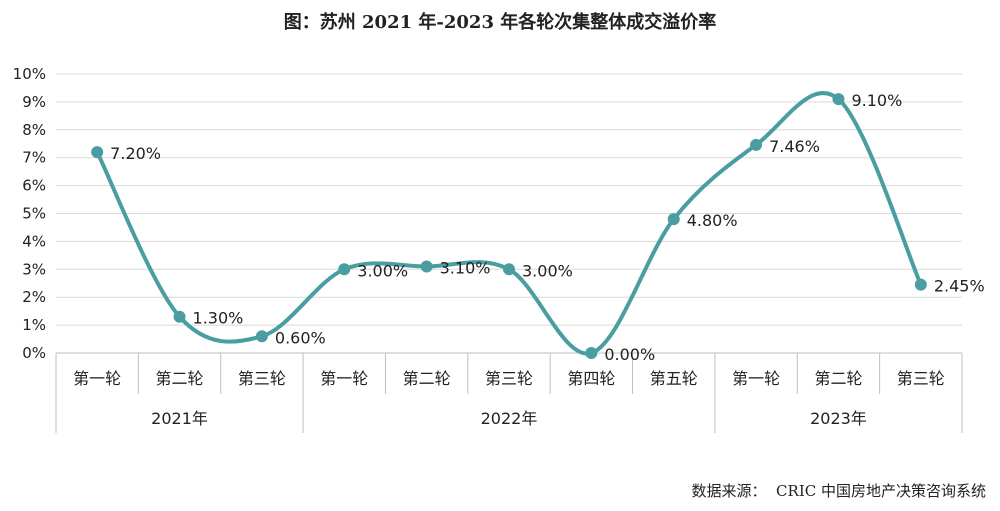 Image resolution: width=1000 pixels, height=511 pixels. I want to click on x-tick-label: 第四轮, so click(591, 378).